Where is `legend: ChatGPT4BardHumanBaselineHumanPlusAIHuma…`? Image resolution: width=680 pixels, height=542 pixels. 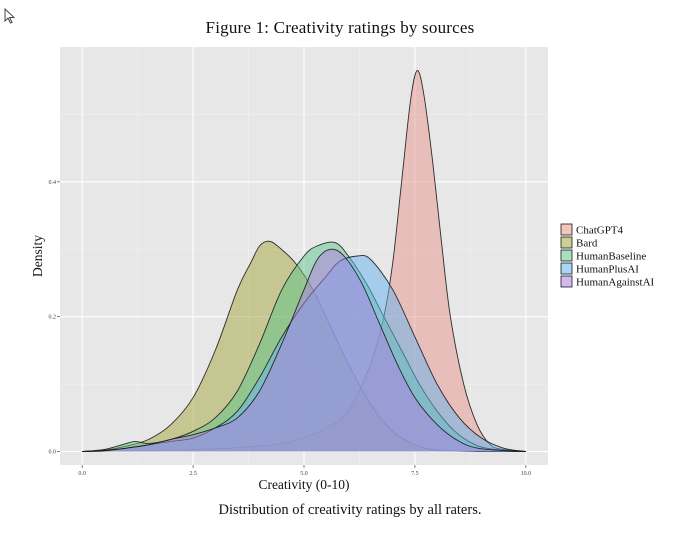
legend: ChatGPT4BardHumanBaselineHumanPlusAIHuma… is located at coordinates (607, 256).